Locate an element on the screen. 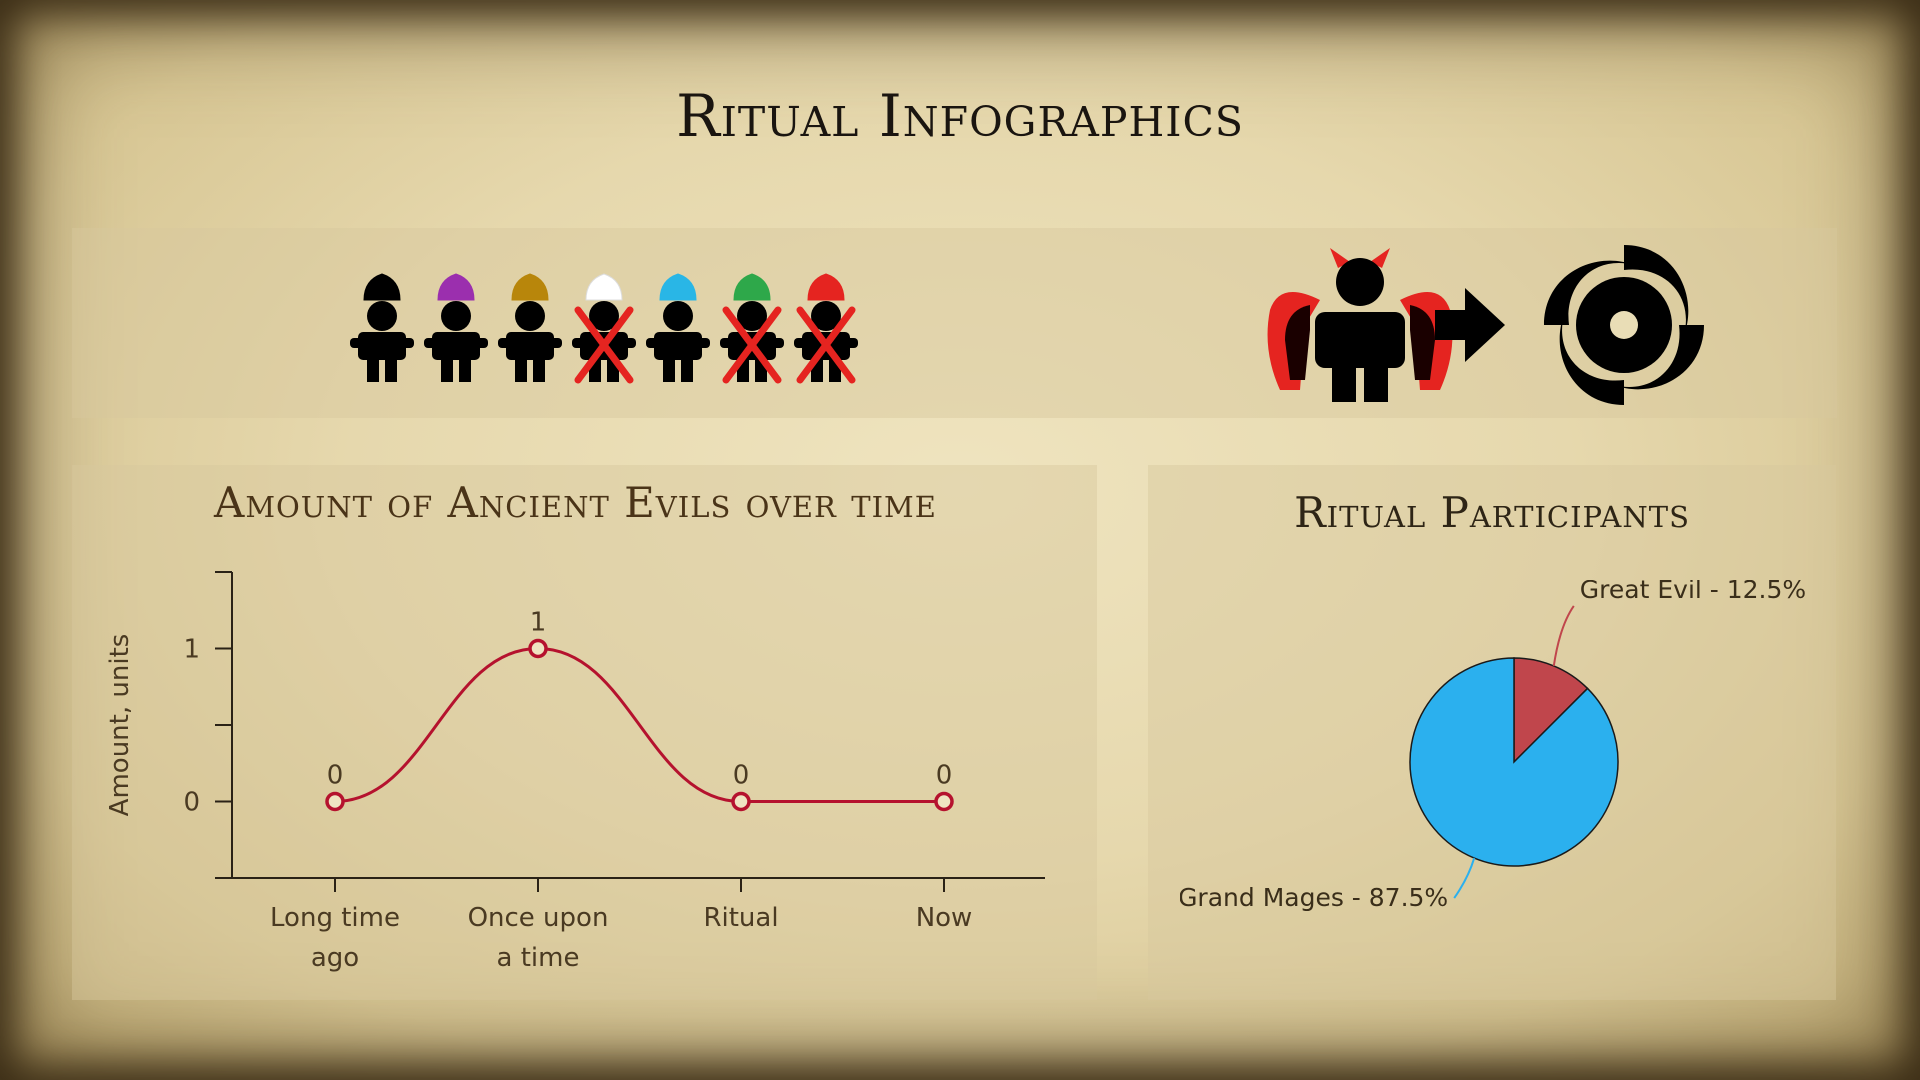 This screenshot has width=1920, height=1080. demon-icon is located at coordinates (1360, 325).